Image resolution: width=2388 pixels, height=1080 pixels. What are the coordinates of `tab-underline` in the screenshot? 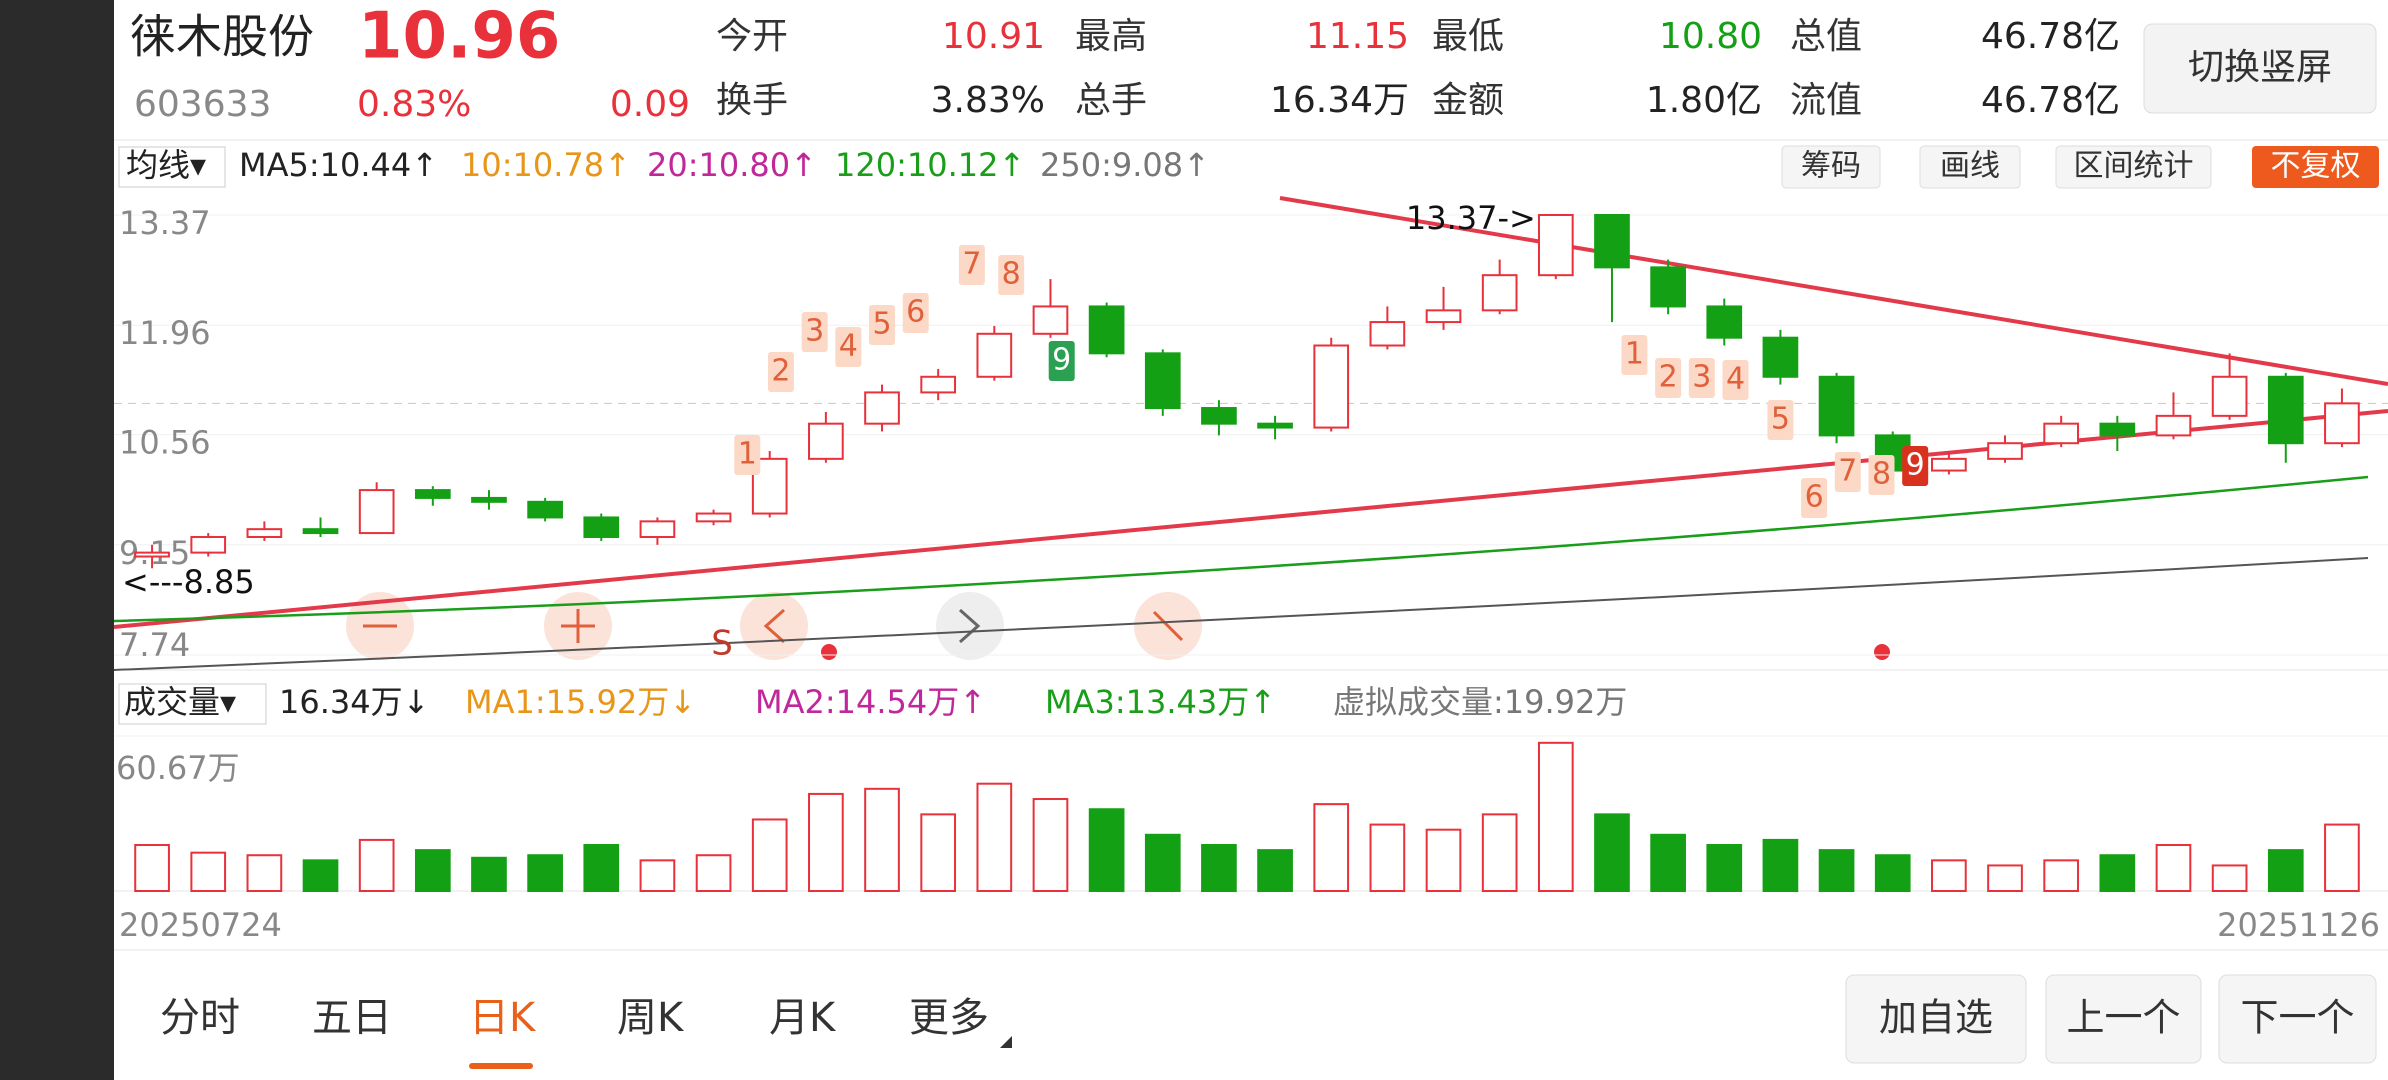 It's located at (501, 1066).